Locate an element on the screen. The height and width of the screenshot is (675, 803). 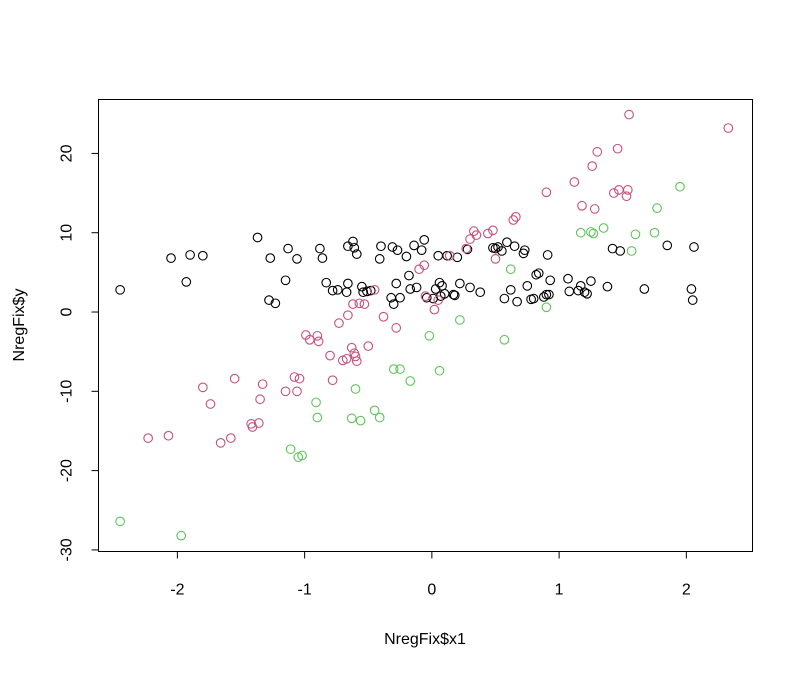
x-axis: -2 -1 0 1 2 is located at coordinates (430, 575).